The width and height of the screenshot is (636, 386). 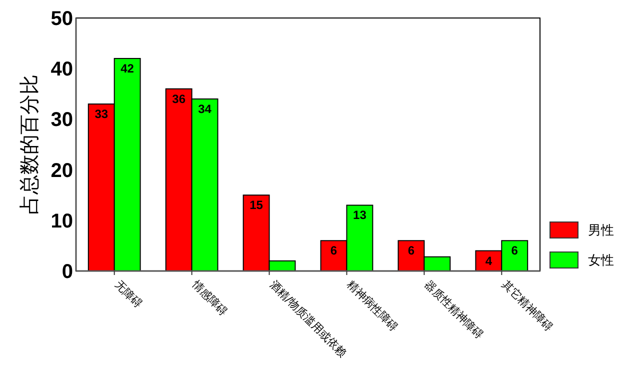 What do you see at coordinates (61, 221) in the screenshot?
I see `y-tick-label: 10` at bounding box center [61, 221].